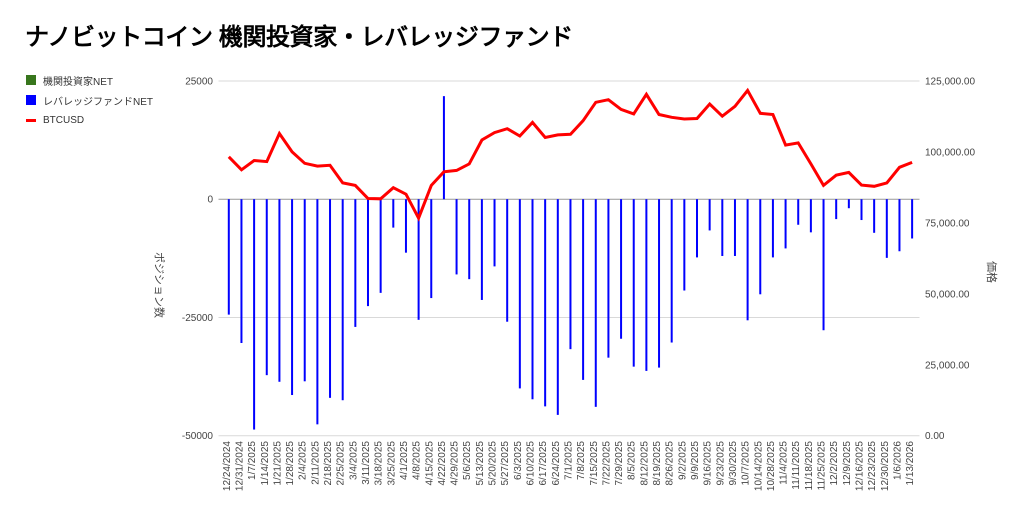 This screenshot has height=516, width=1024. Describe the element at coordinates (531, 463) in the screenshot. I see `x-axis-tick-label: 6/10/2025` at that location.